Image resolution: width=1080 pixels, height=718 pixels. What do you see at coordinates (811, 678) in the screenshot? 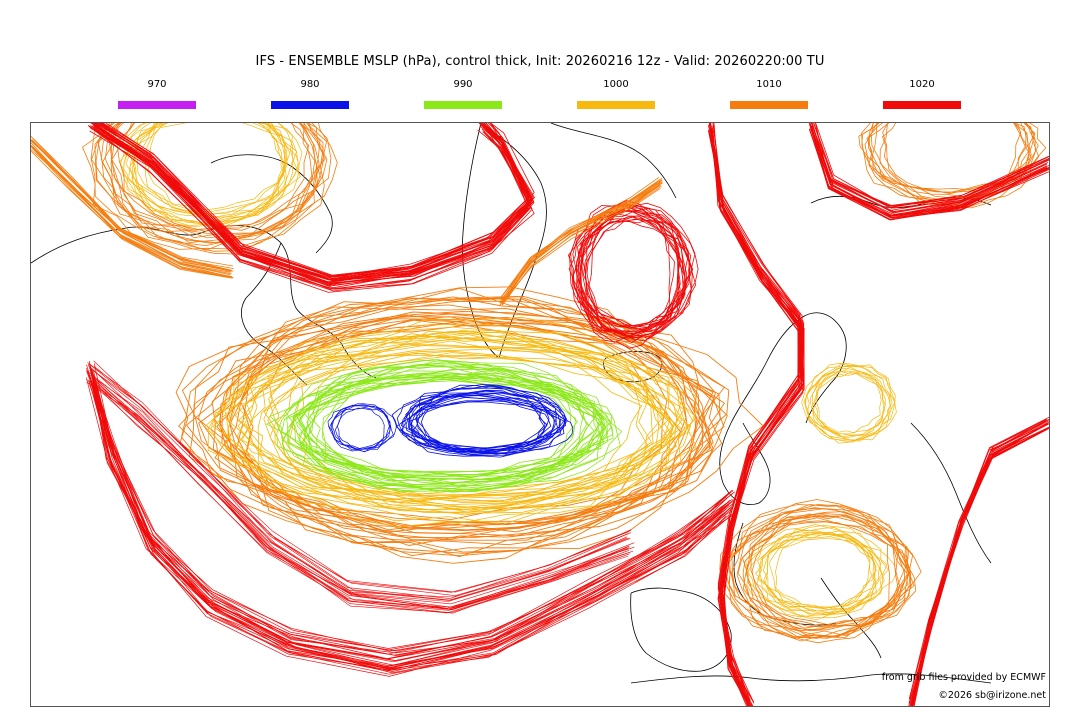
I see `coastline-africa-north` at bounding box center [811, 678].